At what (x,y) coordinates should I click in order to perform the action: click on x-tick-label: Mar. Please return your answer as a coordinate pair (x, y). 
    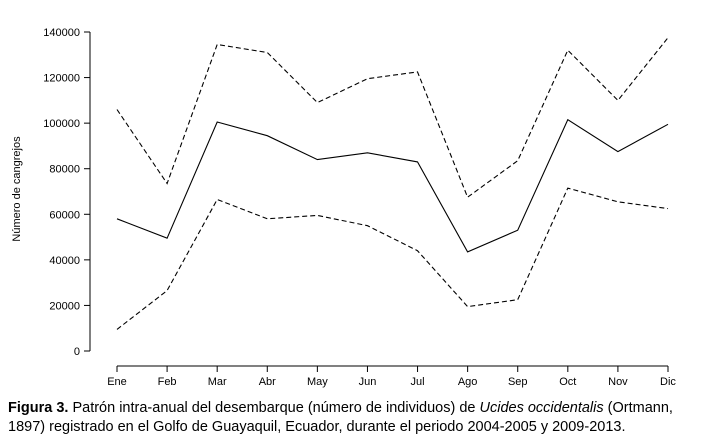
    Looking at the image, I should click on (217, 382).